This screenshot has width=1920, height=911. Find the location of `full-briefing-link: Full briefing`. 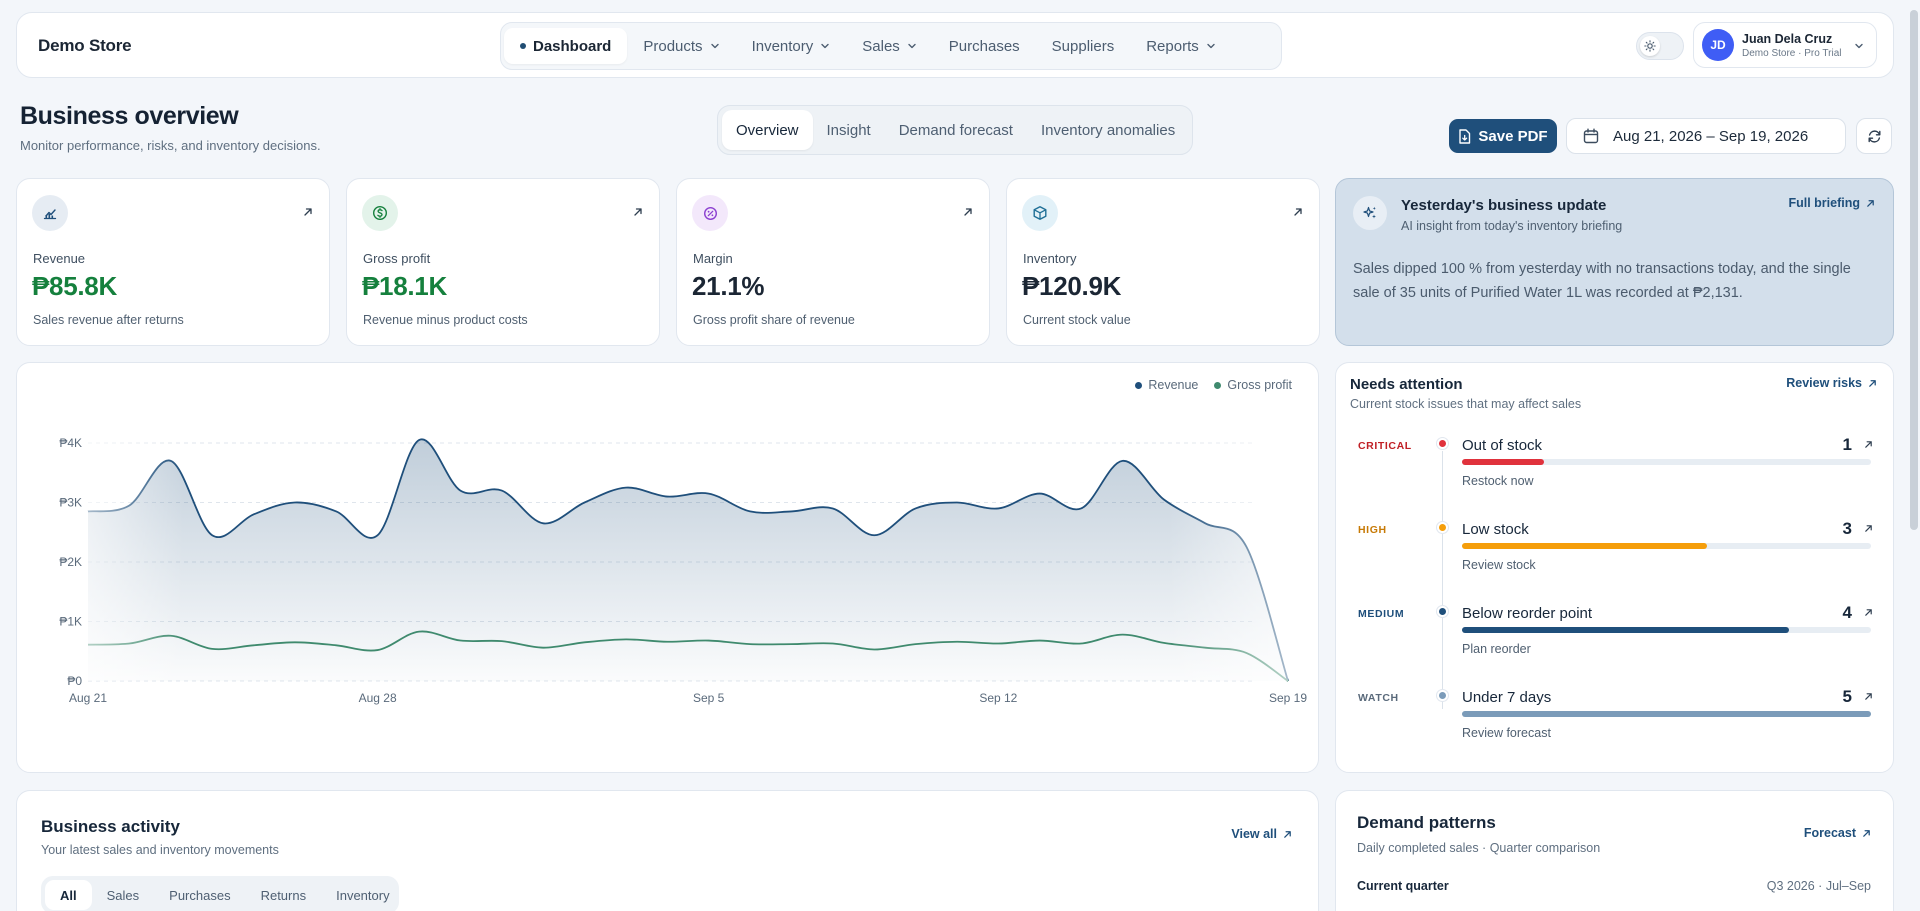

full-briefing-link: Full briefing is located at coordinates (1831, 203).